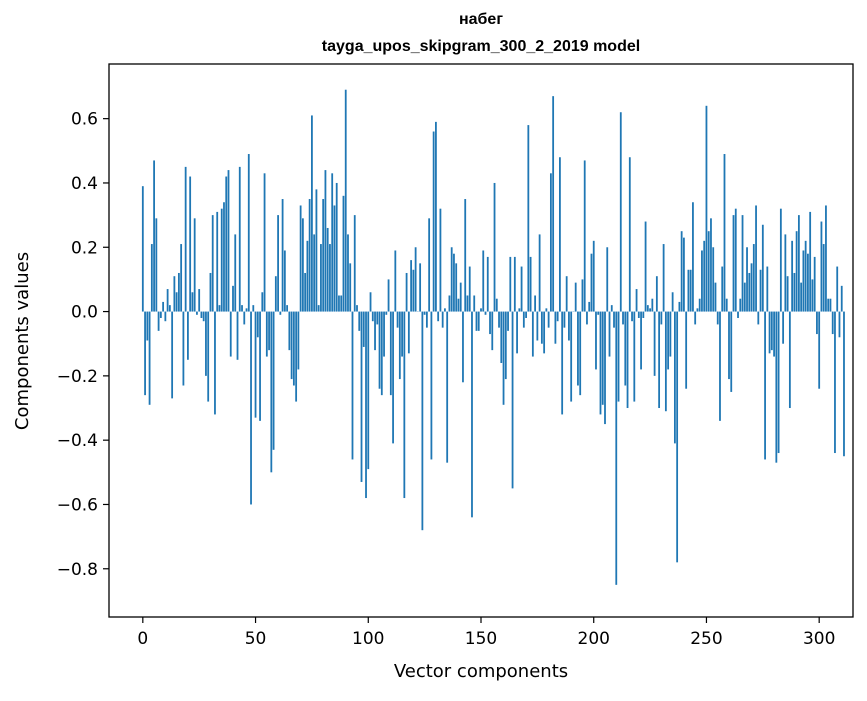 The height and width of the screenshot is (701, 867). I want to click on x-tick-label: 100, so click(368, 639).